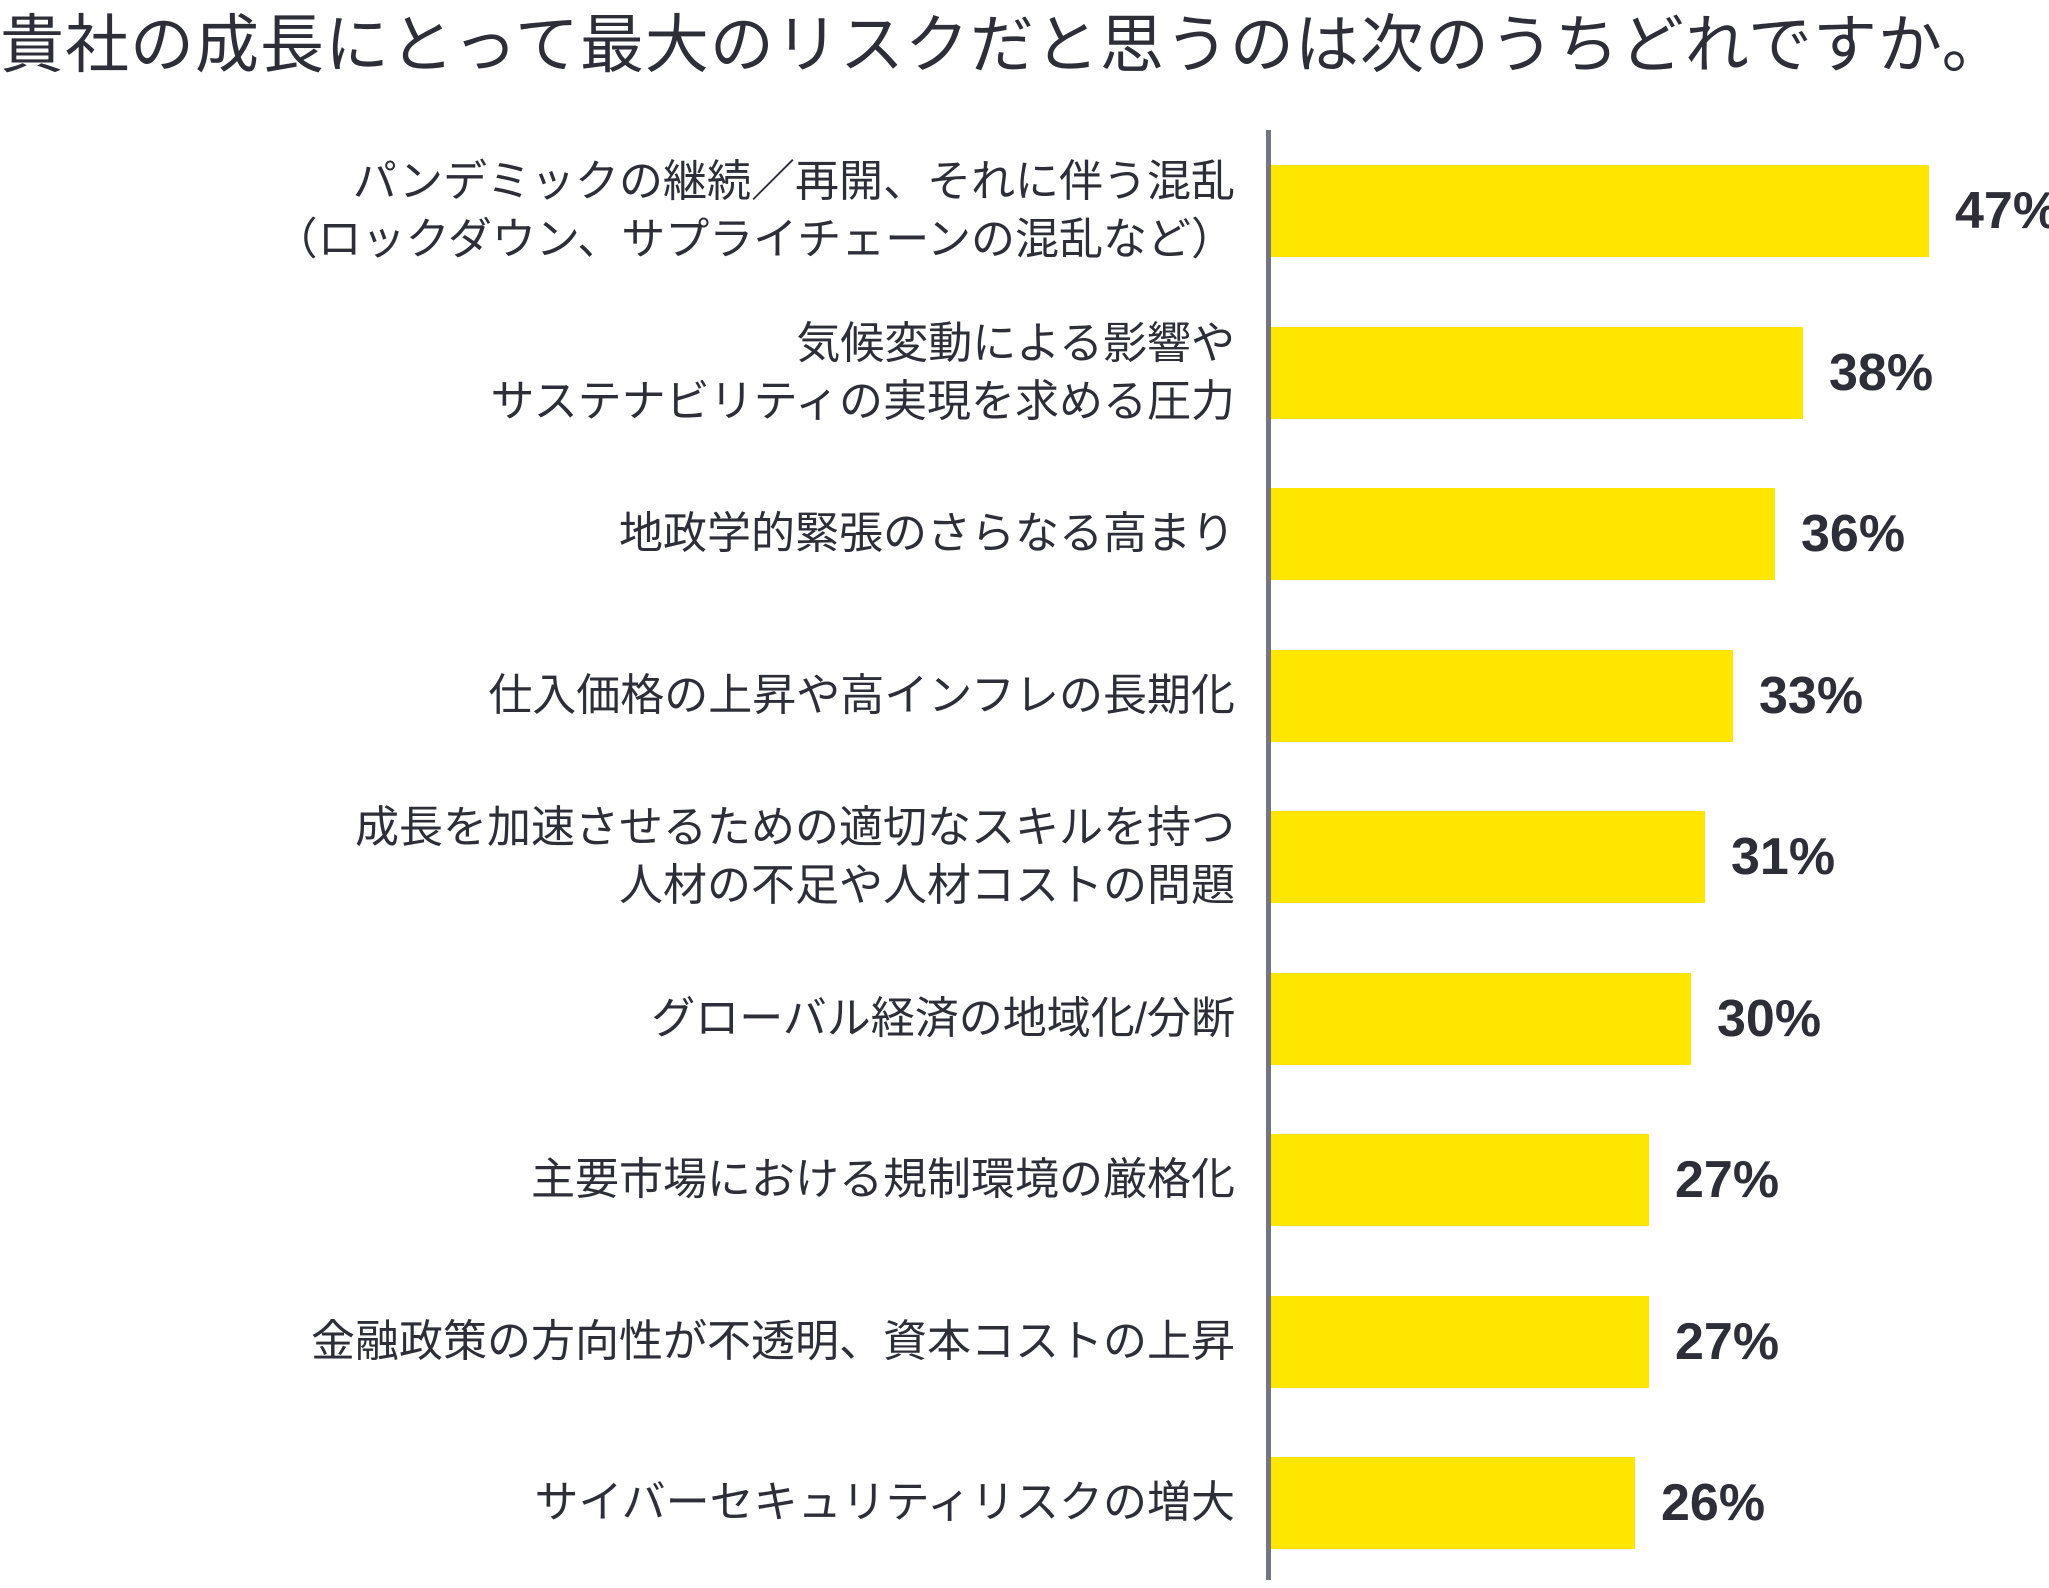 The height and width of the screenshot is (1588, 2049). Describe the element at coordinates (773, 1341) in the screenshot. I see `category-label-line: 金融政策の方向性が不透明、資本コストの上昇` at that location.